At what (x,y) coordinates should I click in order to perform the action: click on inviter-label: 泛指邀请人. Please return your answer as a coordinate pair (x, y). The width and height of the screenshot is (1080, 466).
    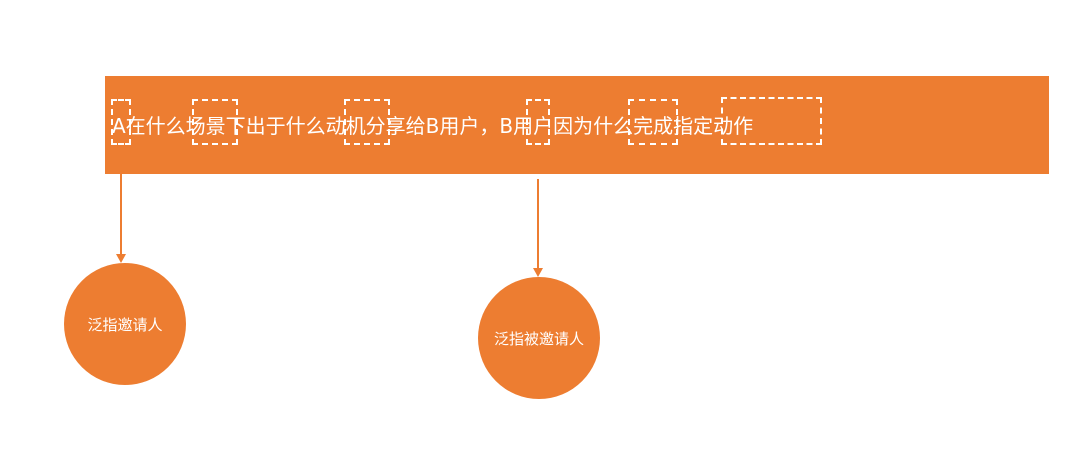
    Looking at the image, I should click on (125, 324).